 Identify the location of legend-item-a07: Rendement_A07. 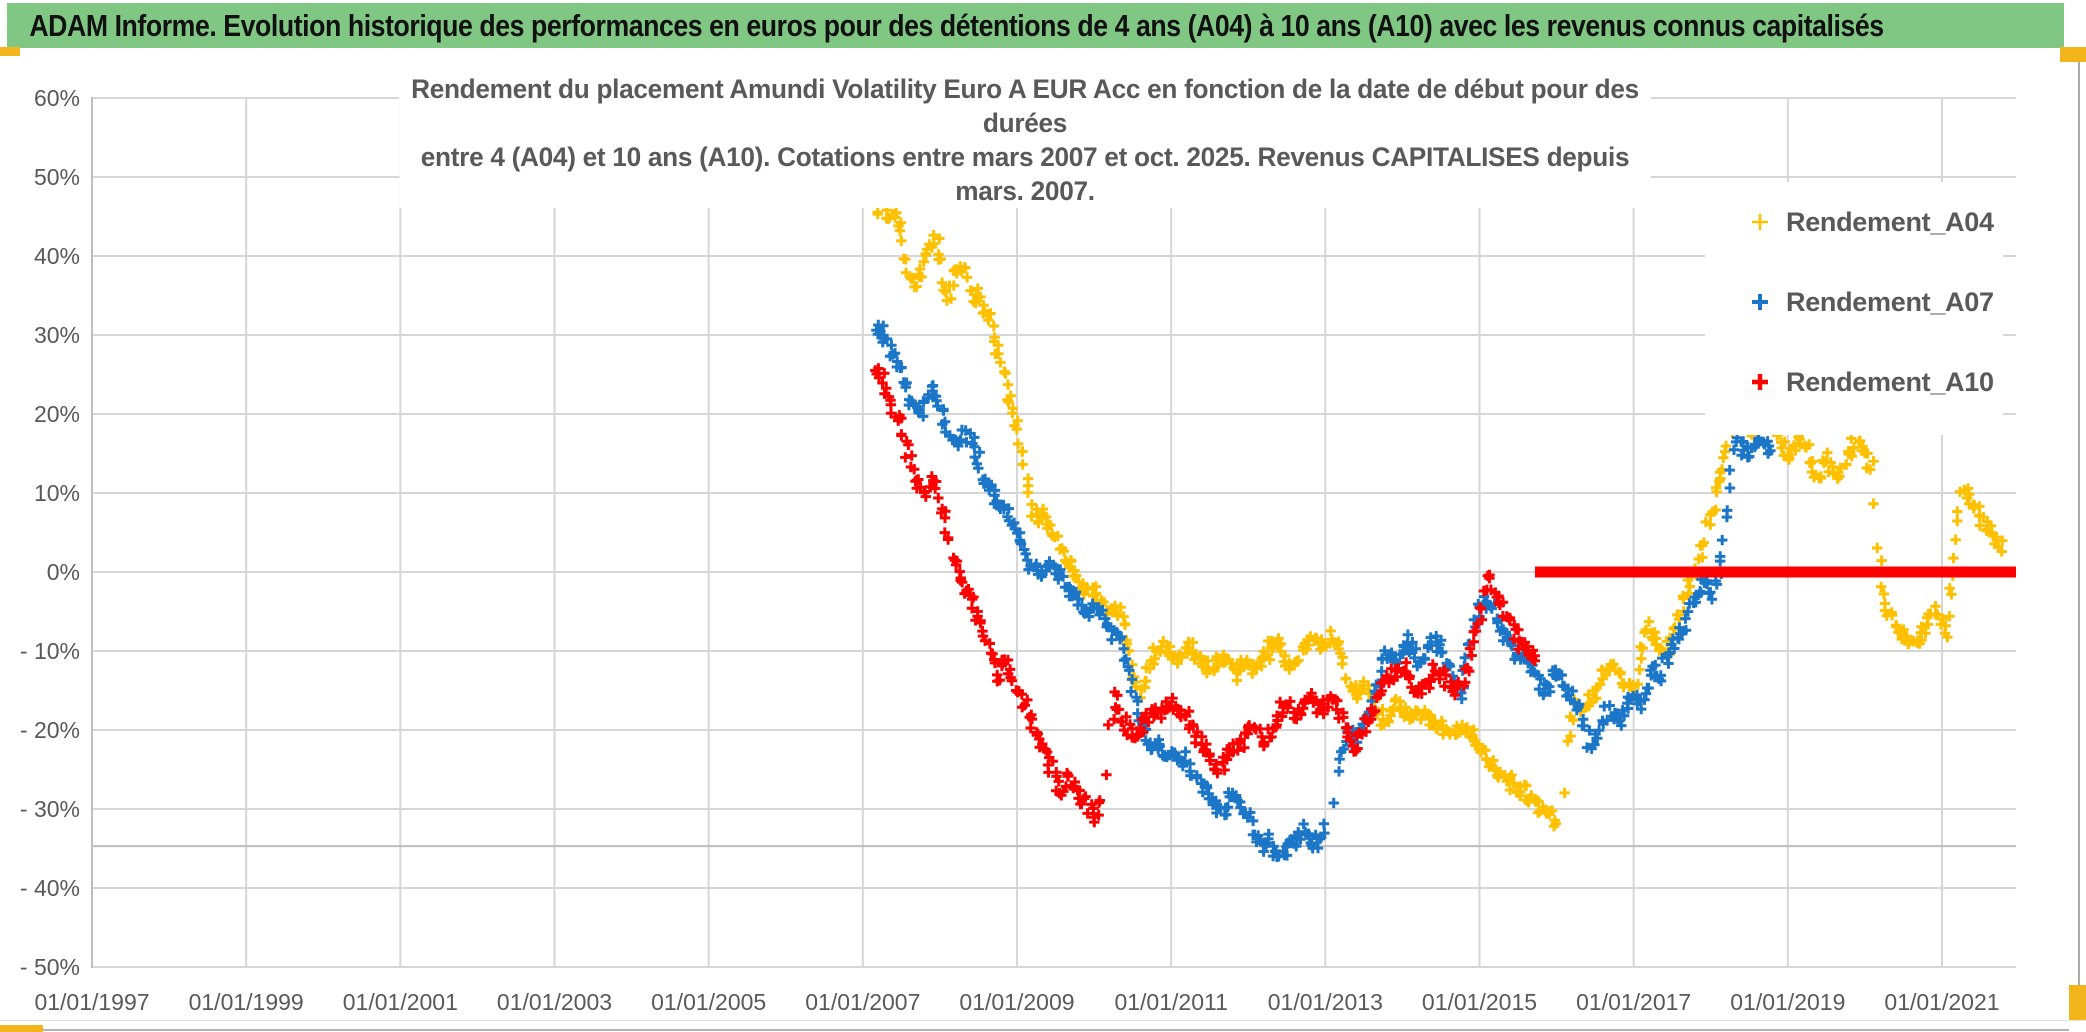
(1854, 302).